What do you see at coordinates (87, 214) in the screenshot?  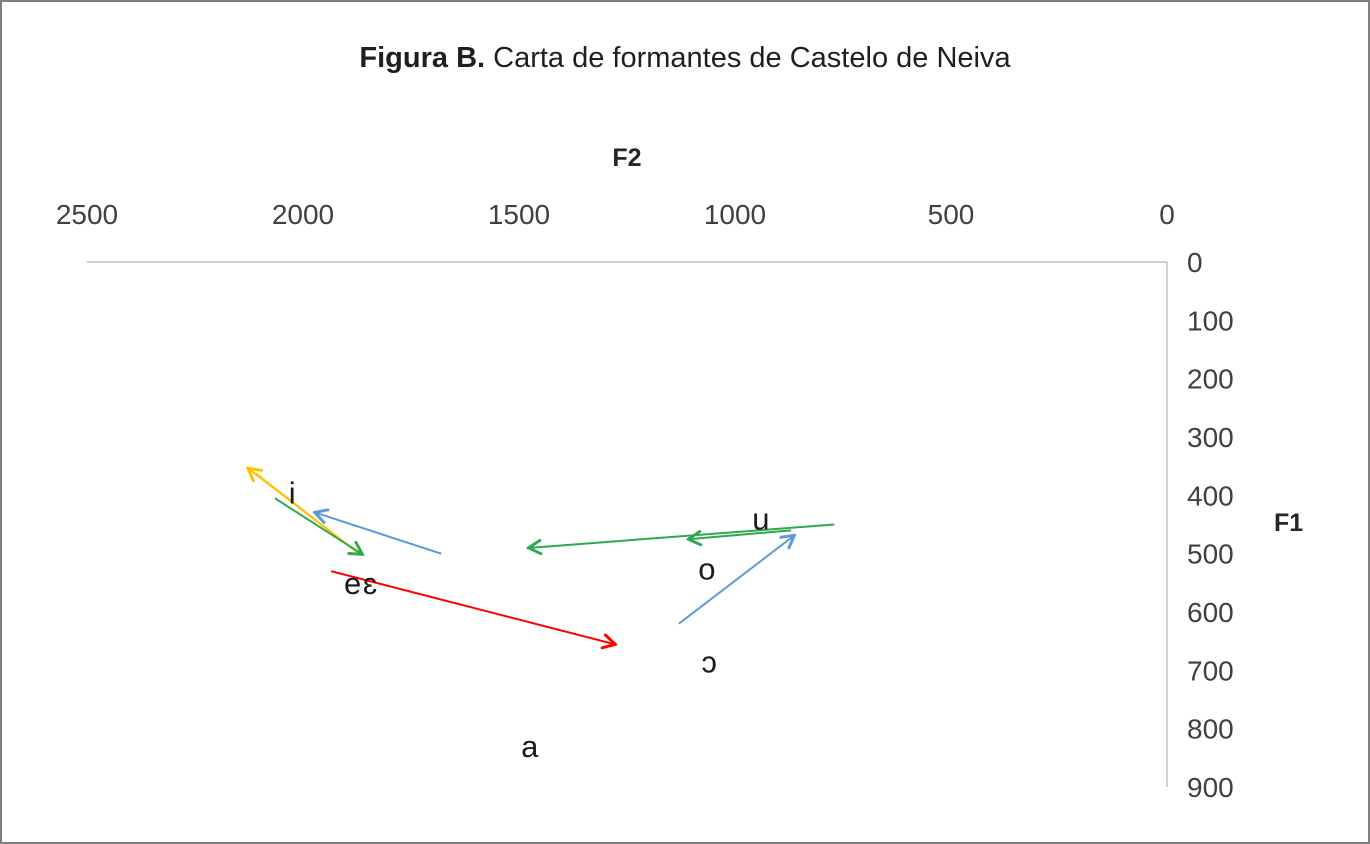 I see `x-tick-label: 2500` at bounding box center [87, 214].